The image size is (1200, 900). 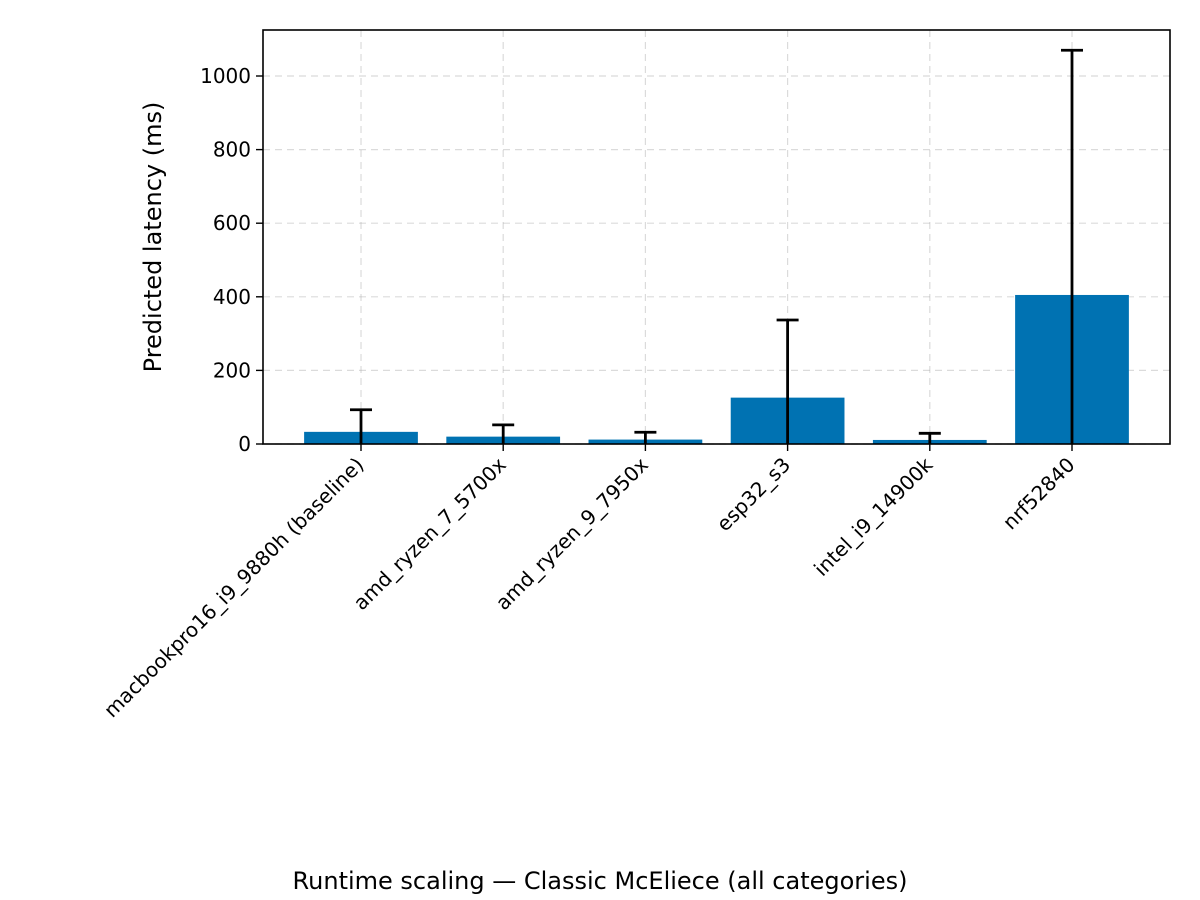 I want to click on y-tick-label: 800, so click(x=232, y=150).